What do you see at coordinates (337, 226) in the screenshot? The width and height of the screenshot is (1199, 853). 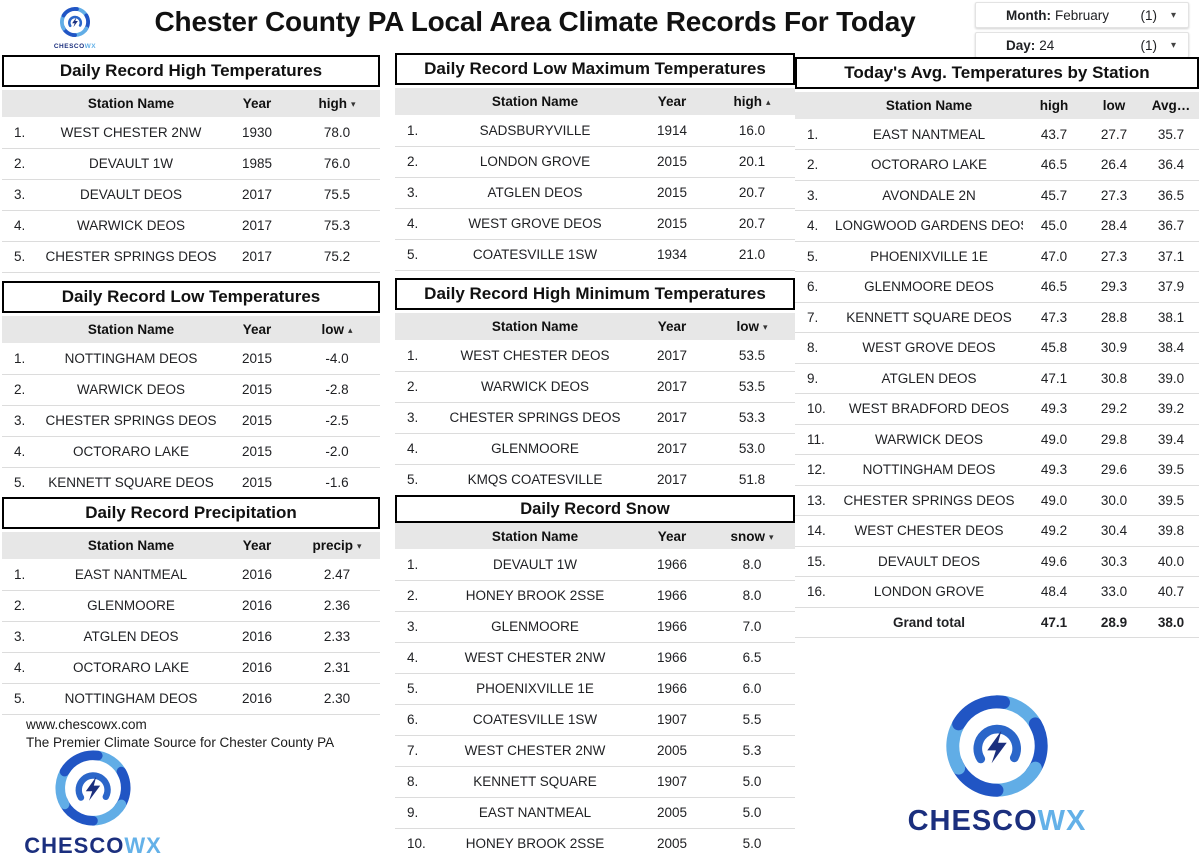 I see `cell-value: 75.3` at bounding box center [337, 226].